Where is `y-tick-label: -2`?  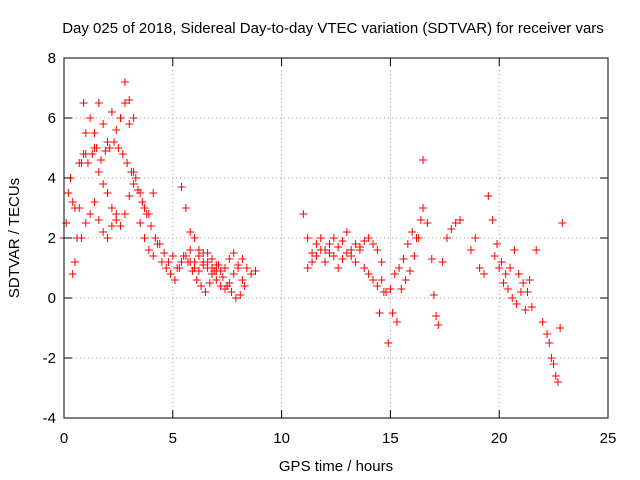
y-tick-label: -2 is located at coordinates (49, 358).